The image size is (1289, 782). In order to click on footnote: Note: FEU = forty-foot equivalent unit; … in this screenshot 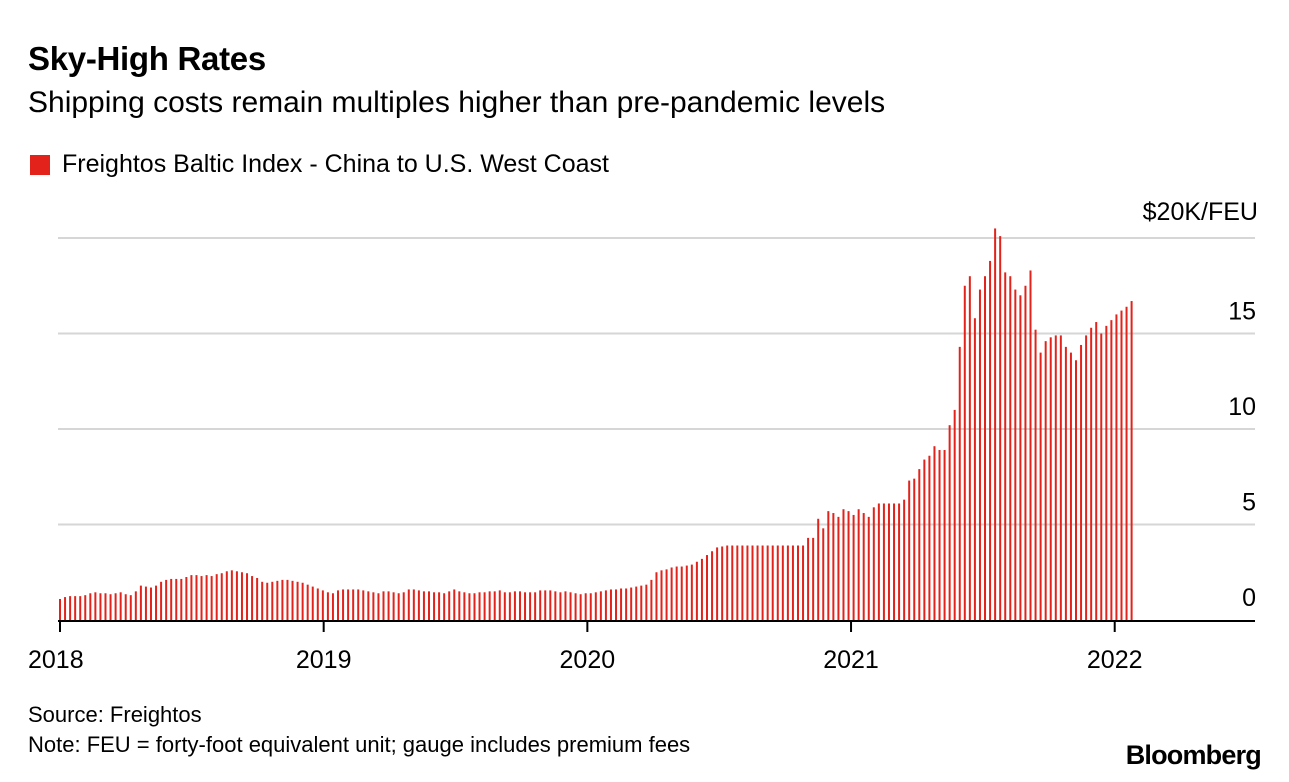, I will do `click(359, 744)`.